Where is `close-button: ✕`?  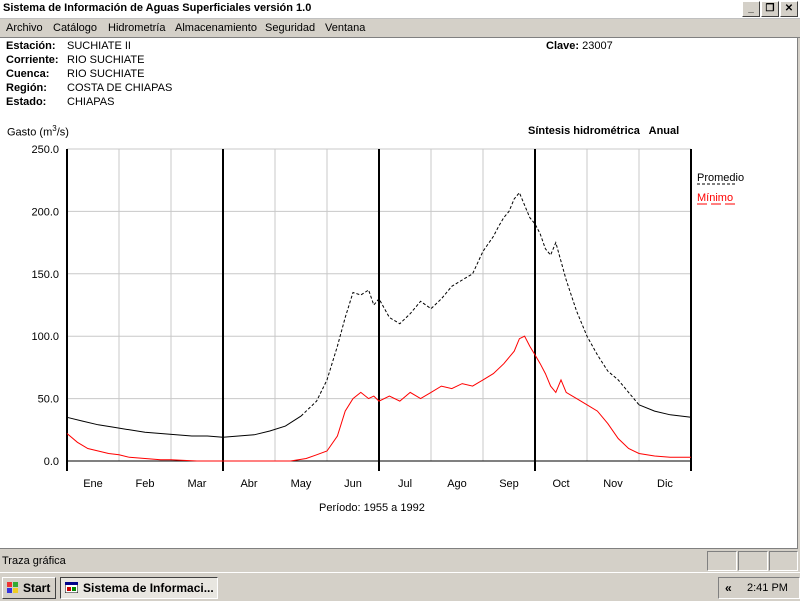
close-button: ✕ is located at coordinates (789, 9).